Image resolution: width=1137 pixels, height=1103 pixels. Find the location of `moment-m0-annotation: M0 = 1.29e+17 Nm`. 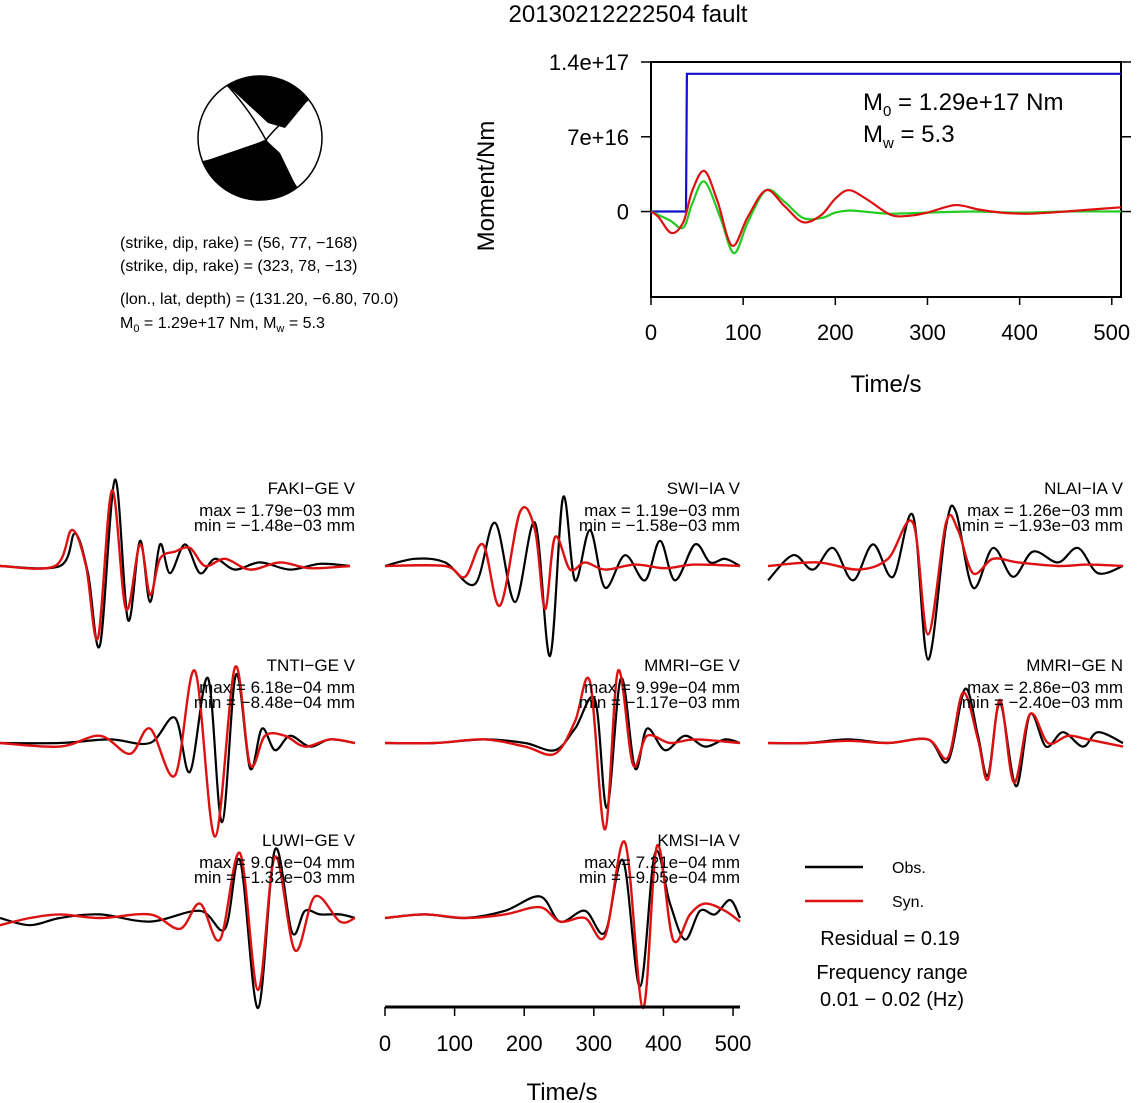

moment-m0-annotation: M0 = 1.29e+17 Nm is located at coordinates (963, 104).